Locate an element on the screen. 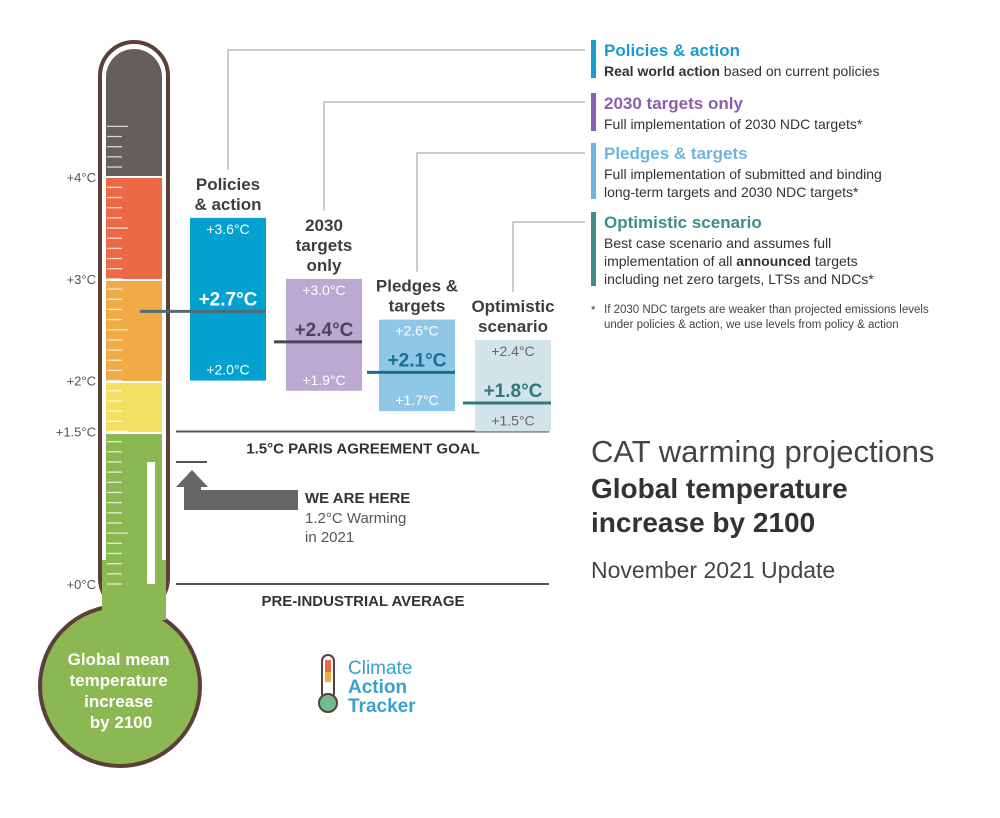 Image resolution: width=1000 pixels, height=818 pixels. scenario-0: +3.6°C +2.7°C +2.0°C Policies& action is located at coordinates (203, 278).